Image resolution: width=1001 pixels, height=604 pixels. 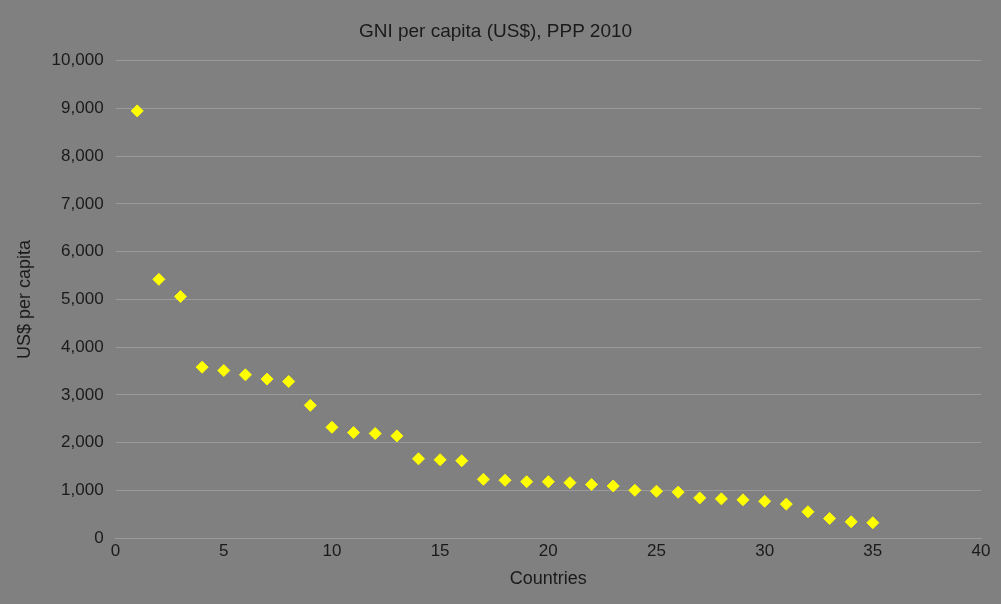 What do you see at coordinates (765, 550) in the screenshot?
I see `x-tick-label: 30` at bounding box center [765, 550].